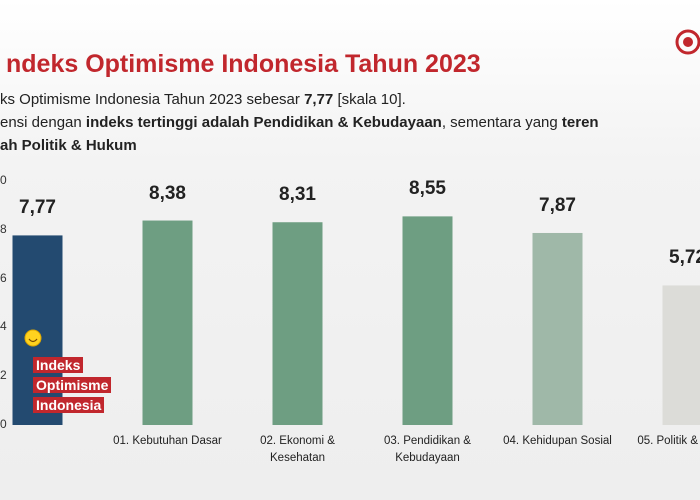  I want to click on smiley, so click(33, 338).